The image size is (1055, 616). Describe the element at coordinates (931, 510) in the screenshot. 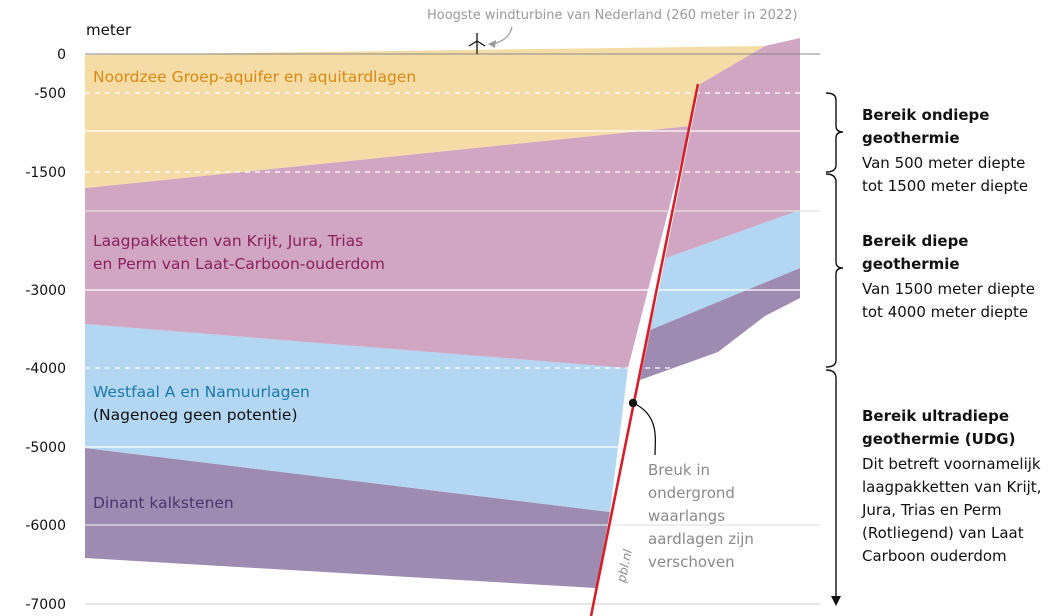

I see `ultradeep-text-3: Jura, Trias en Perm` at that location.